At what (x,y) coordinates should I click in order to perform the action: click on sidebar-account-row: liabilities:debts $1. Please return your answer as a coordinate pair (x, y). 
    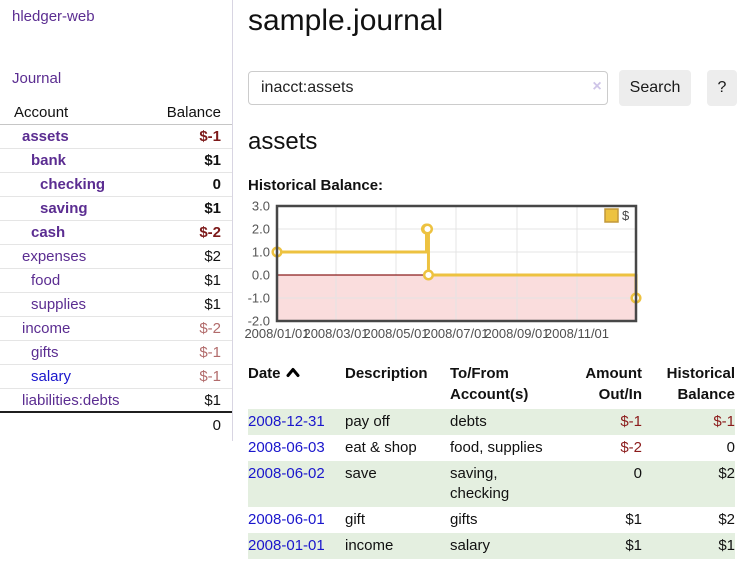
    Looking at the image, I should click on (116, 401).